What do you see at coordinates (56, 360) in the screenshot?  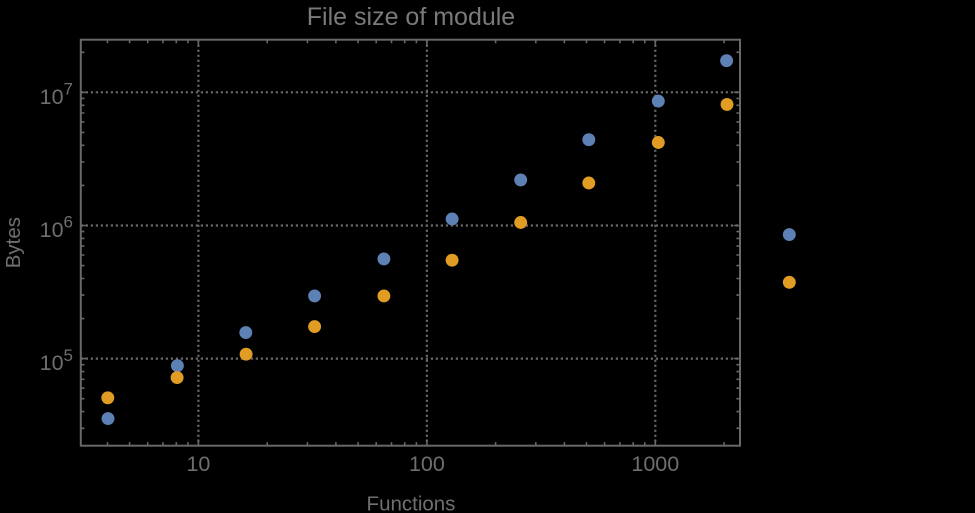 I see `svg-text: 10⁵` at bounding box center [56, 360].